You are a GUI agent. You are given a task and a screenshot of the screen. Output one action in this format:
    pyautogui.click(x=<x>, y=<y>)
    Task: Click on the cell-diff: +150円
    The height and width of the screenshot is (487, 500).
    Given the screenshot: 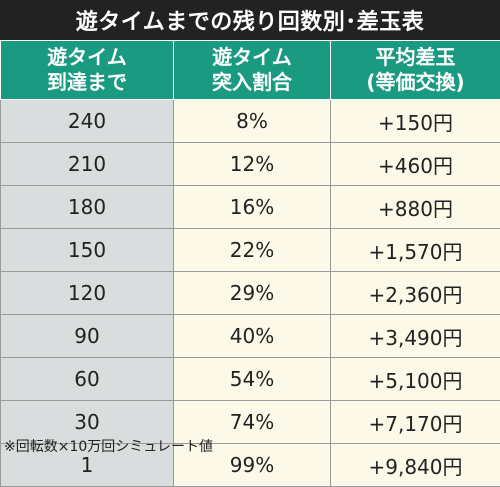 What is the action you would take?
    pyautogui.click(x=415, y=121)
    